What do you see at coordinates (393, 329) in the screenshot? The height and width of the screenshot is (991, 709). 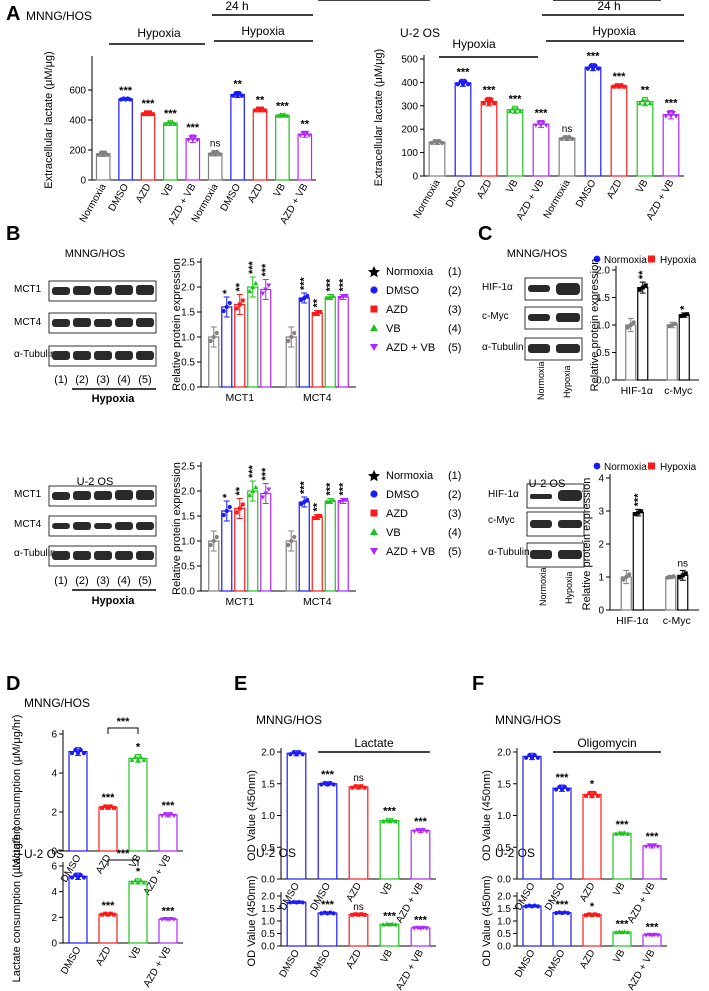 I see `legend-label: VB` at bounding box center [393, 329].